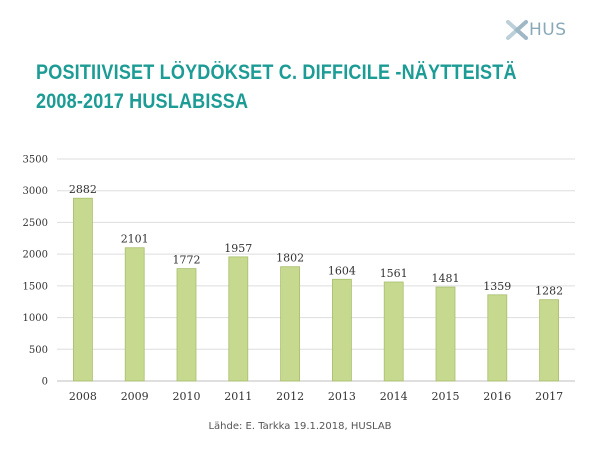 Image resolution: width=600 pixels, height=450 pixels. What do you see at coordinates (187, 396) in the screenshot?
I see `x-tick-label: 2010` at bounding box center [187, 396].